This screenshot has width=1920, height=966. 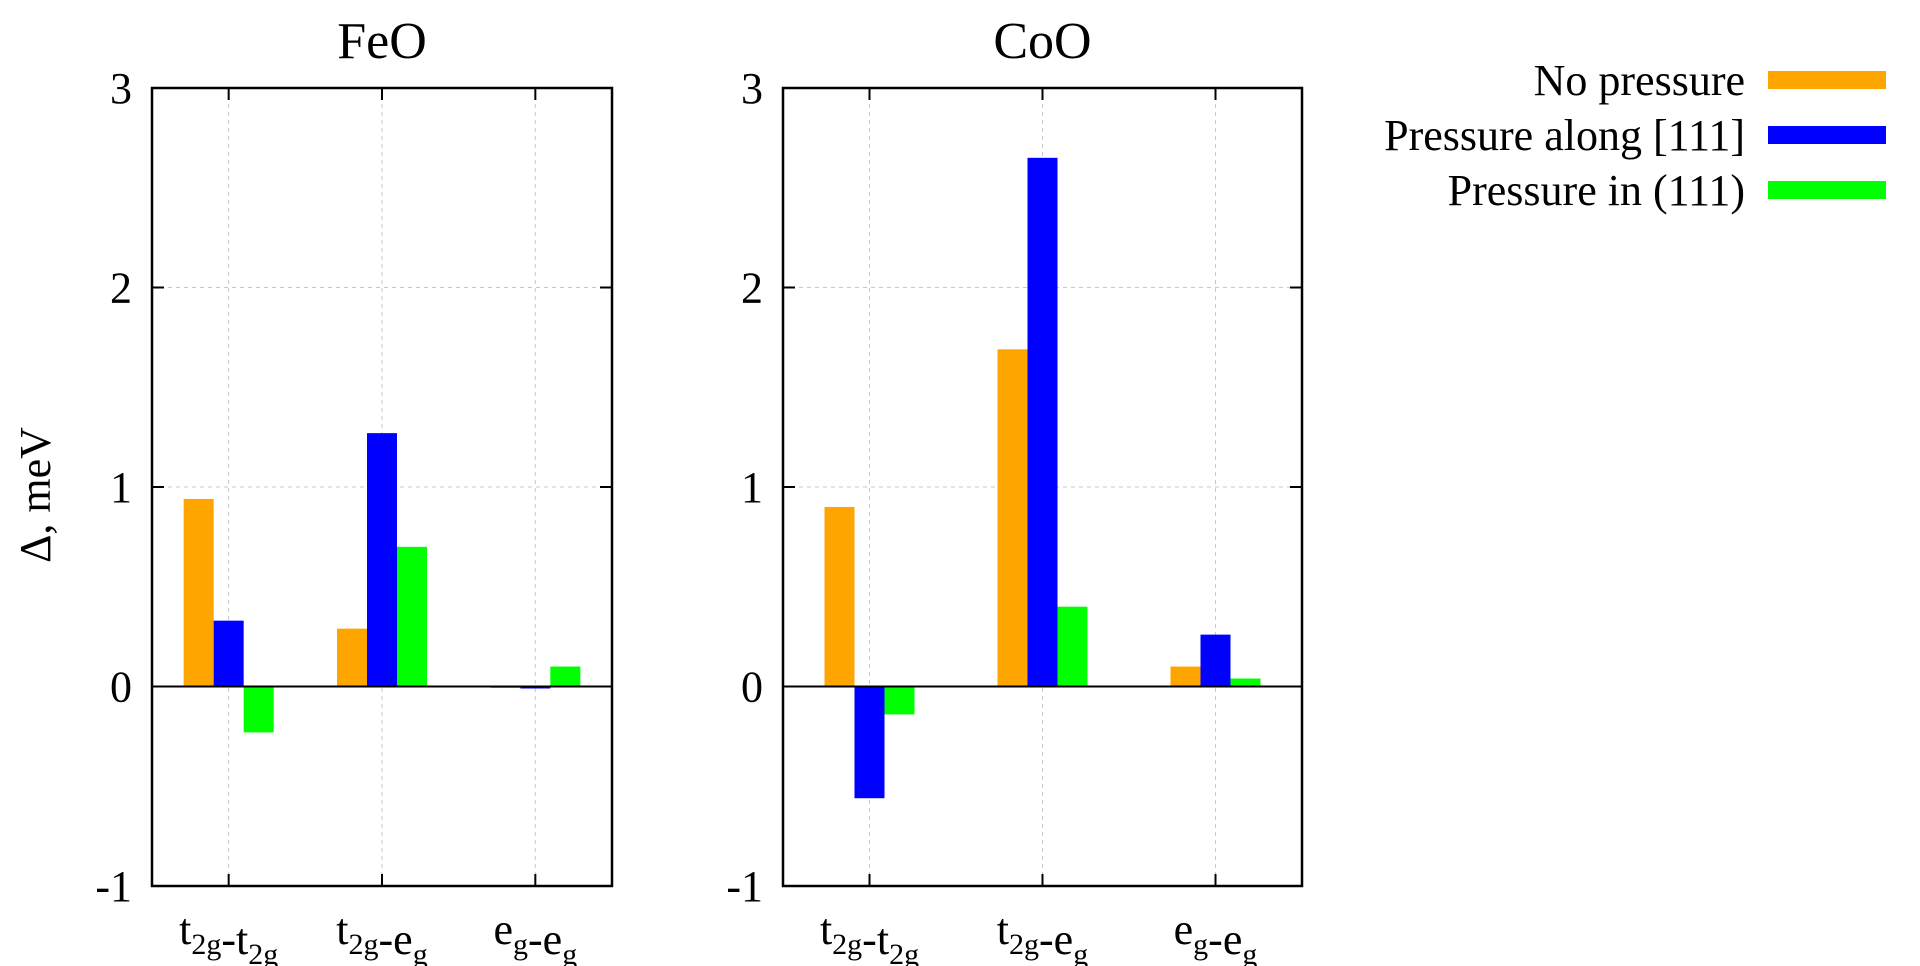 What do you see at coordinates (1596, 190) in the screenshot?
I see `legend-label-3: Pressure in (111)` at bounding box center [1596, 190].